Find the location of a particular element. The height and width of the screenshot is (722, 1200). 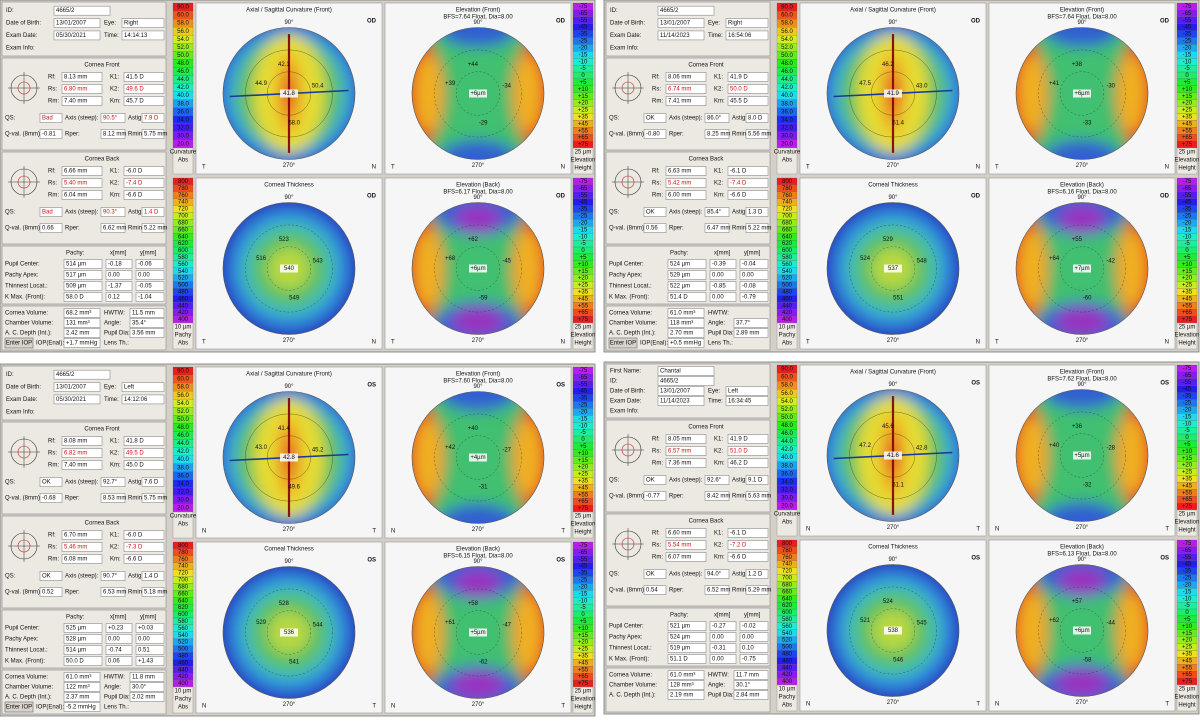

scale-label: 46.0 is located at coordinates (183, 72).